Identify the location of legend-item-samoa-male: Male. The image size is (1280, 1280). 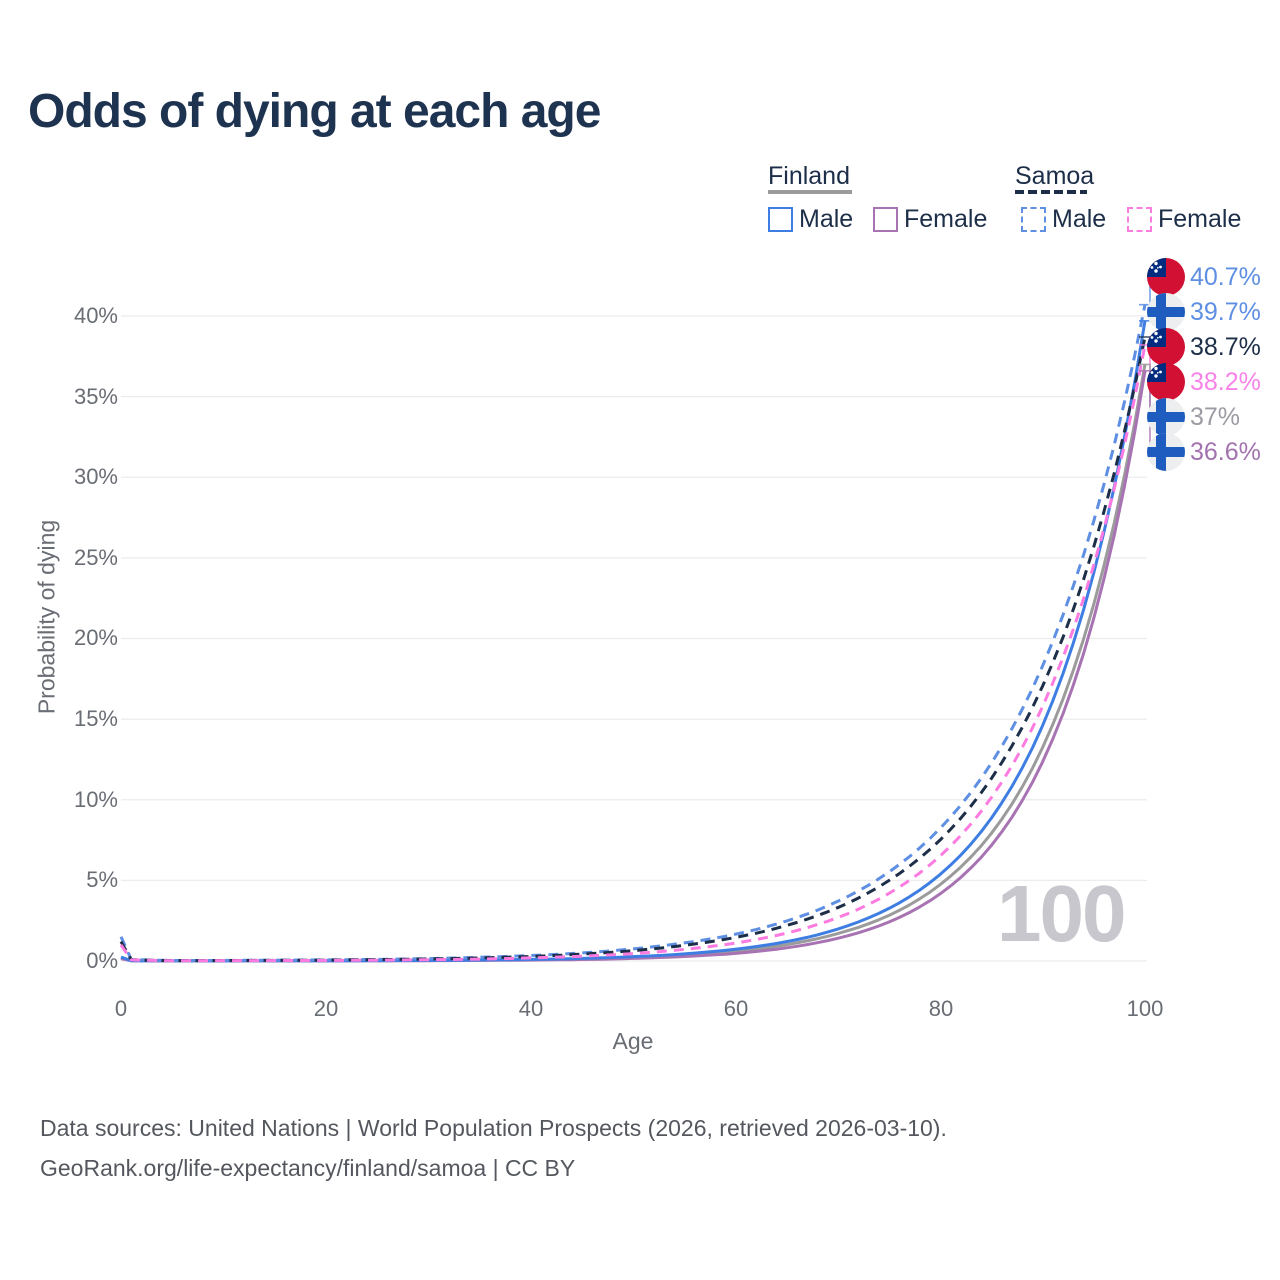
(1063, 219).